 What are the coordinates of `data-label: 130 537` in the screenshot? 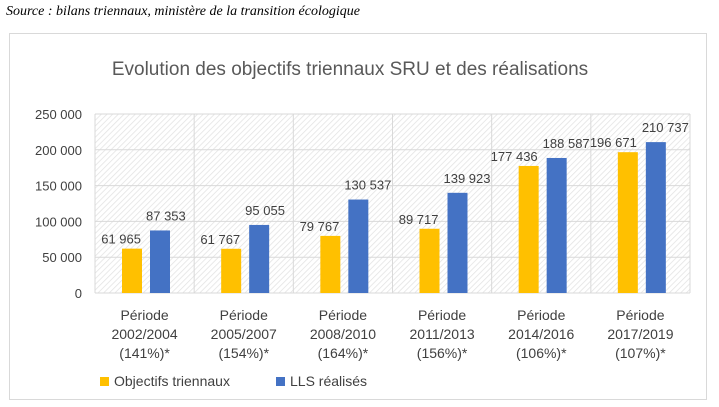 It's located at (367, 185).